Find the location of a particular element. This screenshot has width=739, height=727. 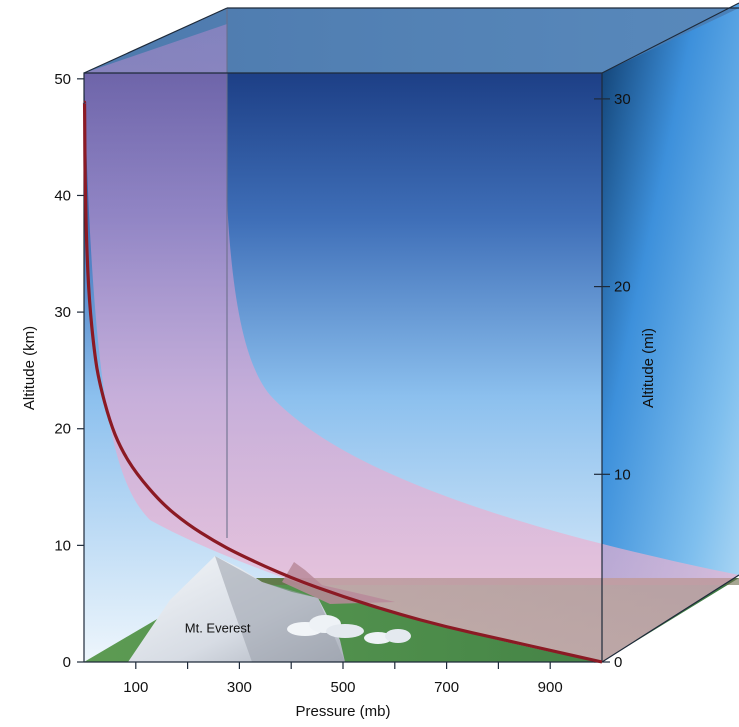

y-left-axis-title: Altitude (km) is located at coordinates (29, 368).